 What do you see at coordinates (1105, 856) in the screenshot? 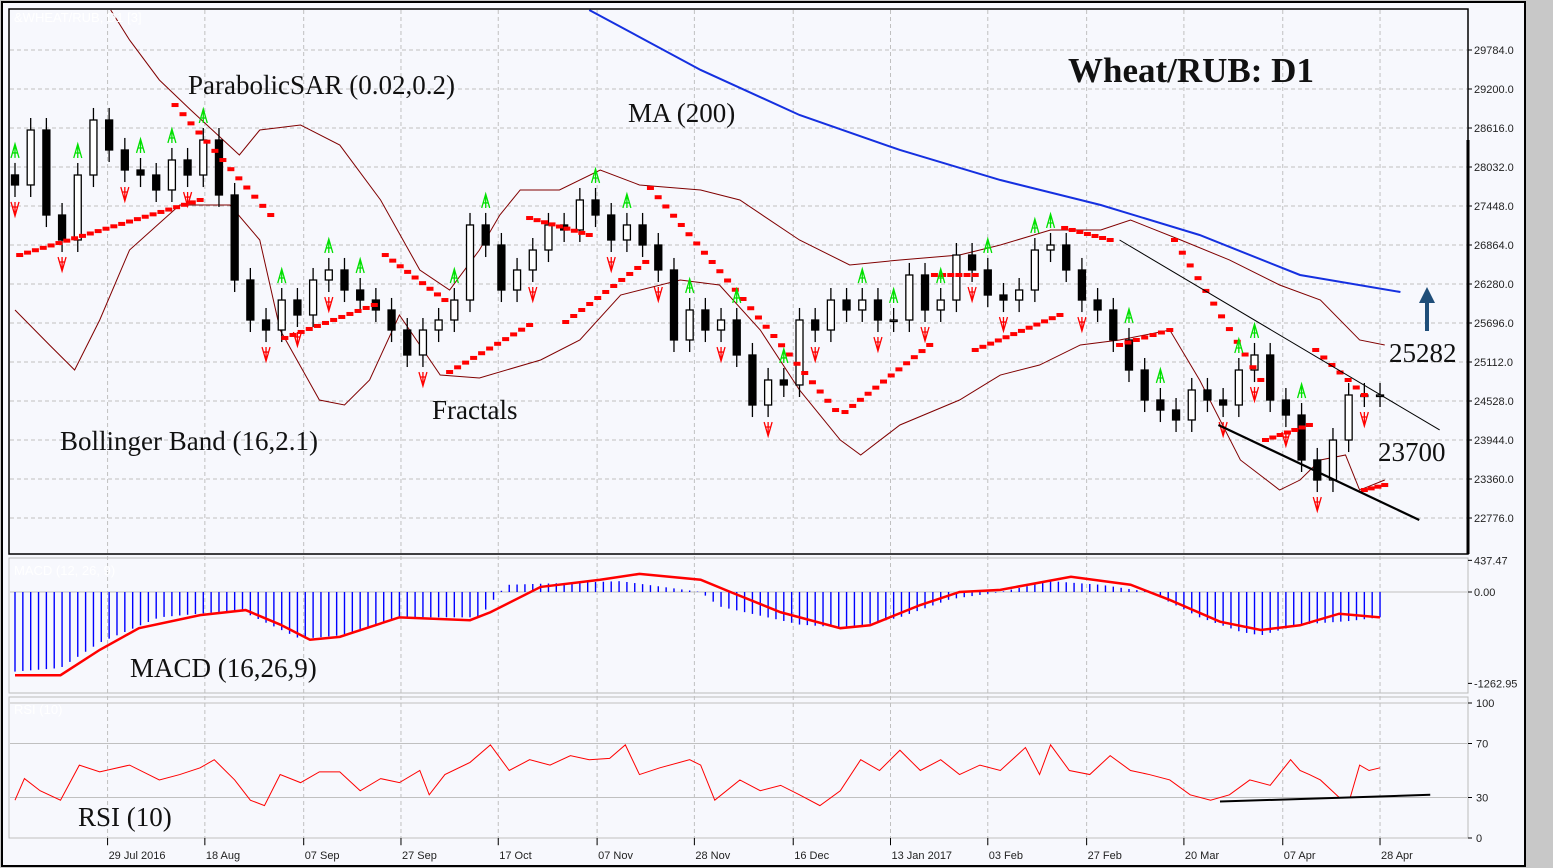
I see `time-tick-label: 27 Feb` at bounding box center [1105, 856].